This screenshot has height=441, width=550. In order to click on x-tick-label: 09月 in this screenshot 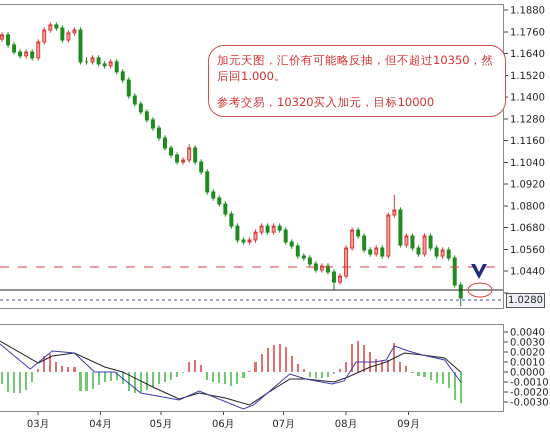, I will do `click(408, 424)`.